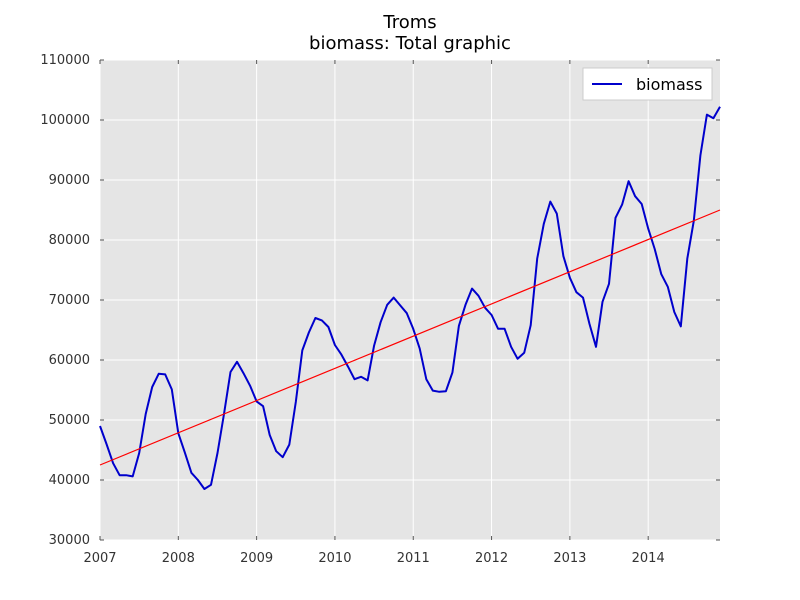 The image size is (800, 600). Describe the element at coordinates (69, 420) in the screenshot. I see `y-tick-label: 50000` at that location.